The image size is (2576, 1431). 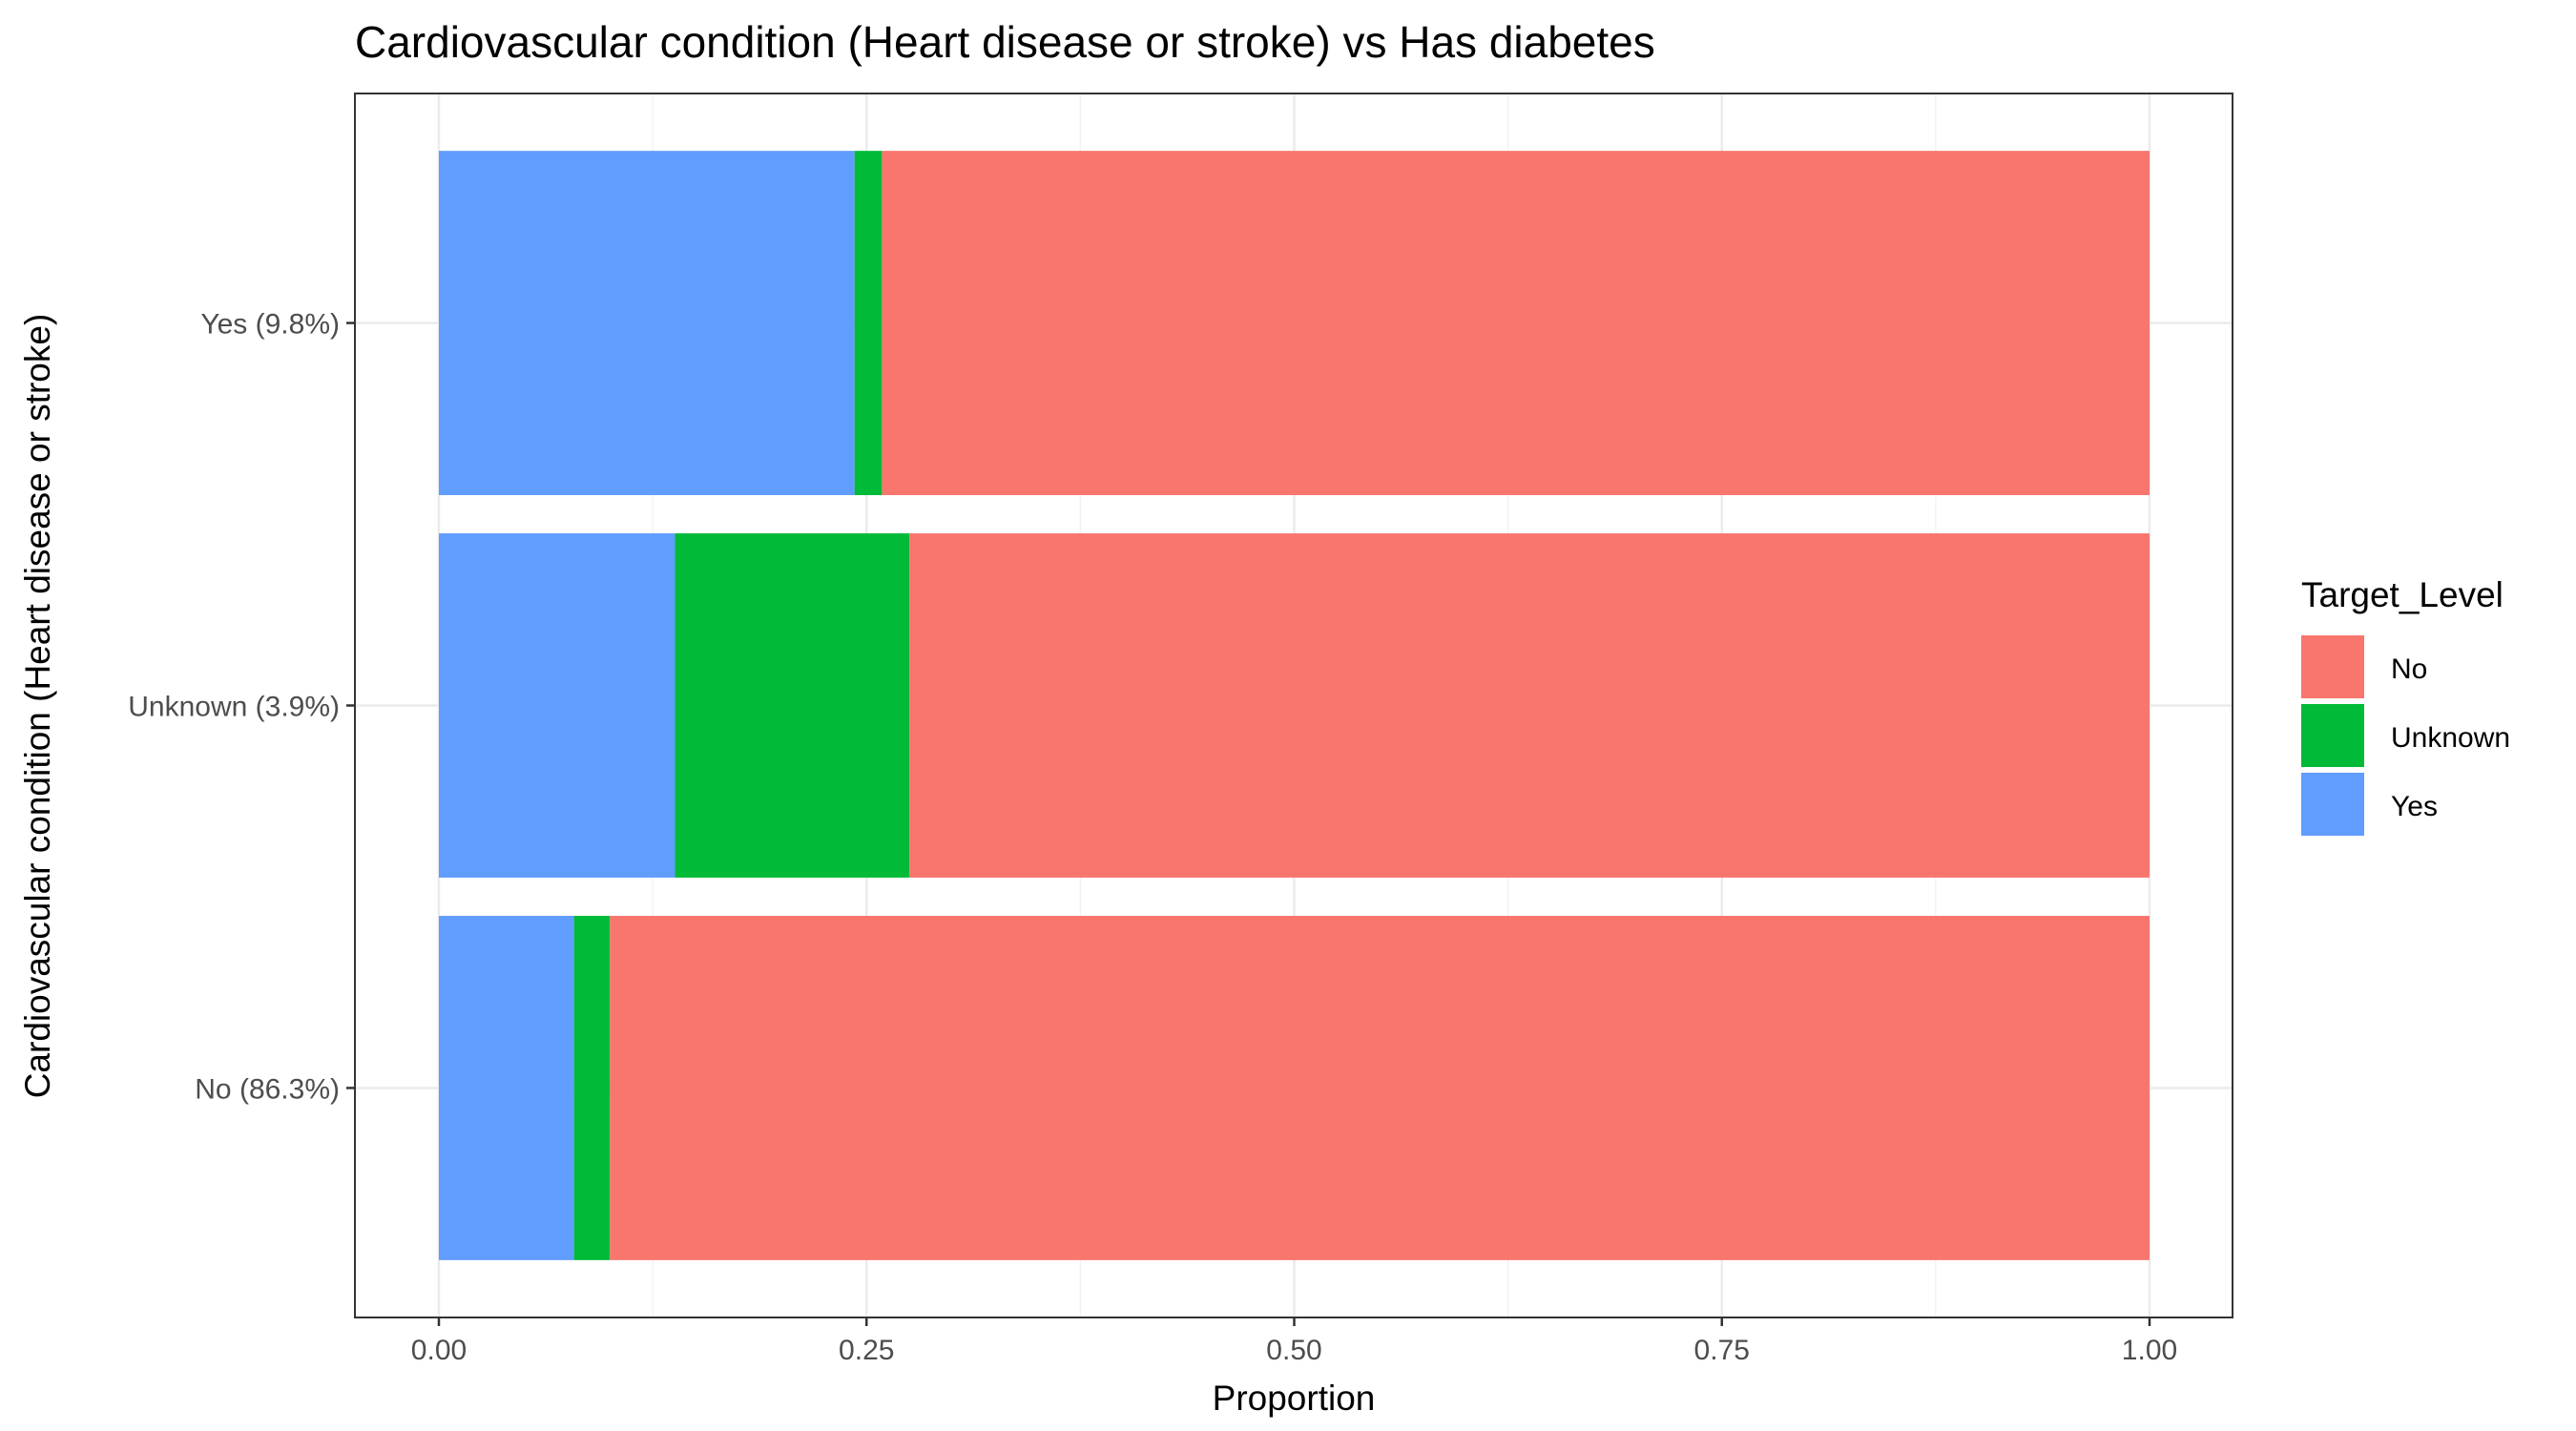 I want to click on legend-label: Yes, so click(x=2414, y=807).